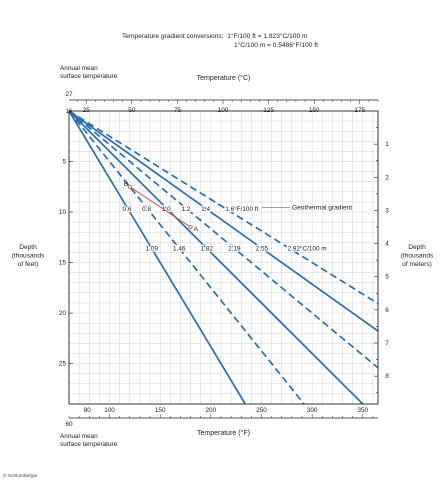 This screenshot has width=446, height=485. I want to click on right-axis-title: of meters), so click(417, 264).